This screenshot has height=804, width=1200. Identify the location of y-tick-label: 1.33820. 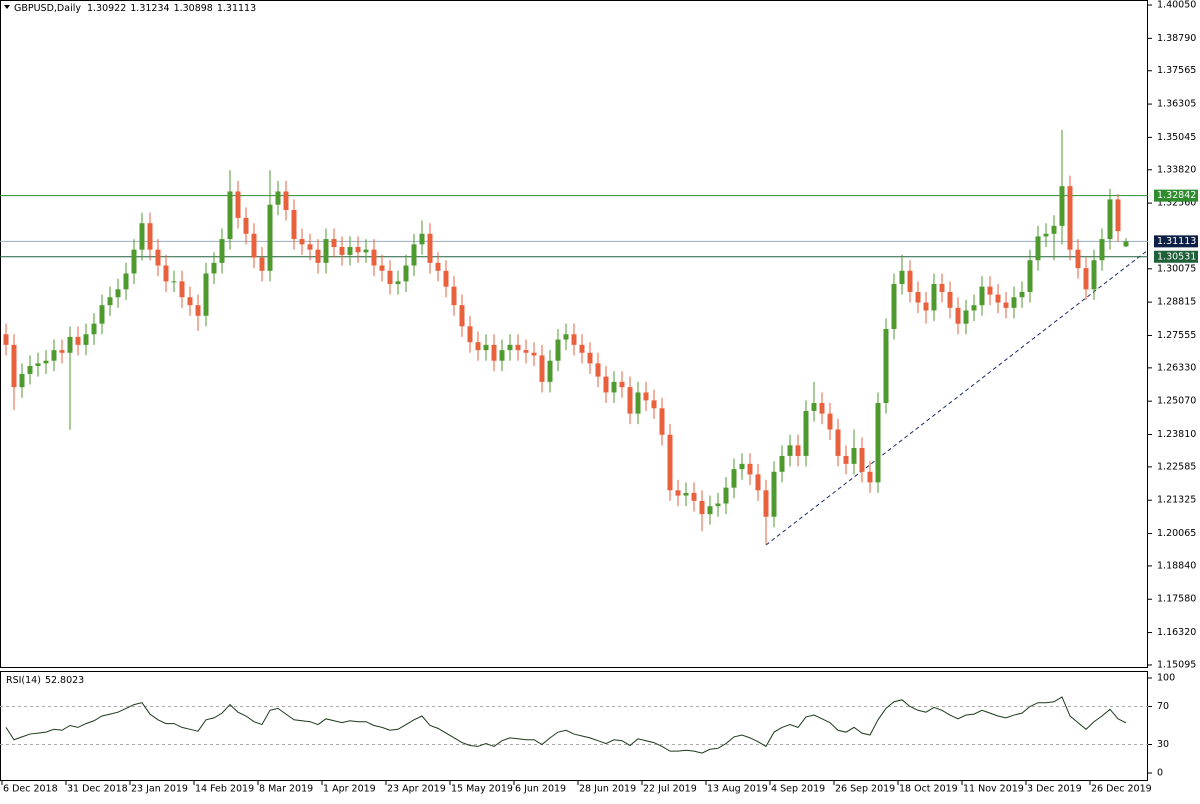
(1176, 169).